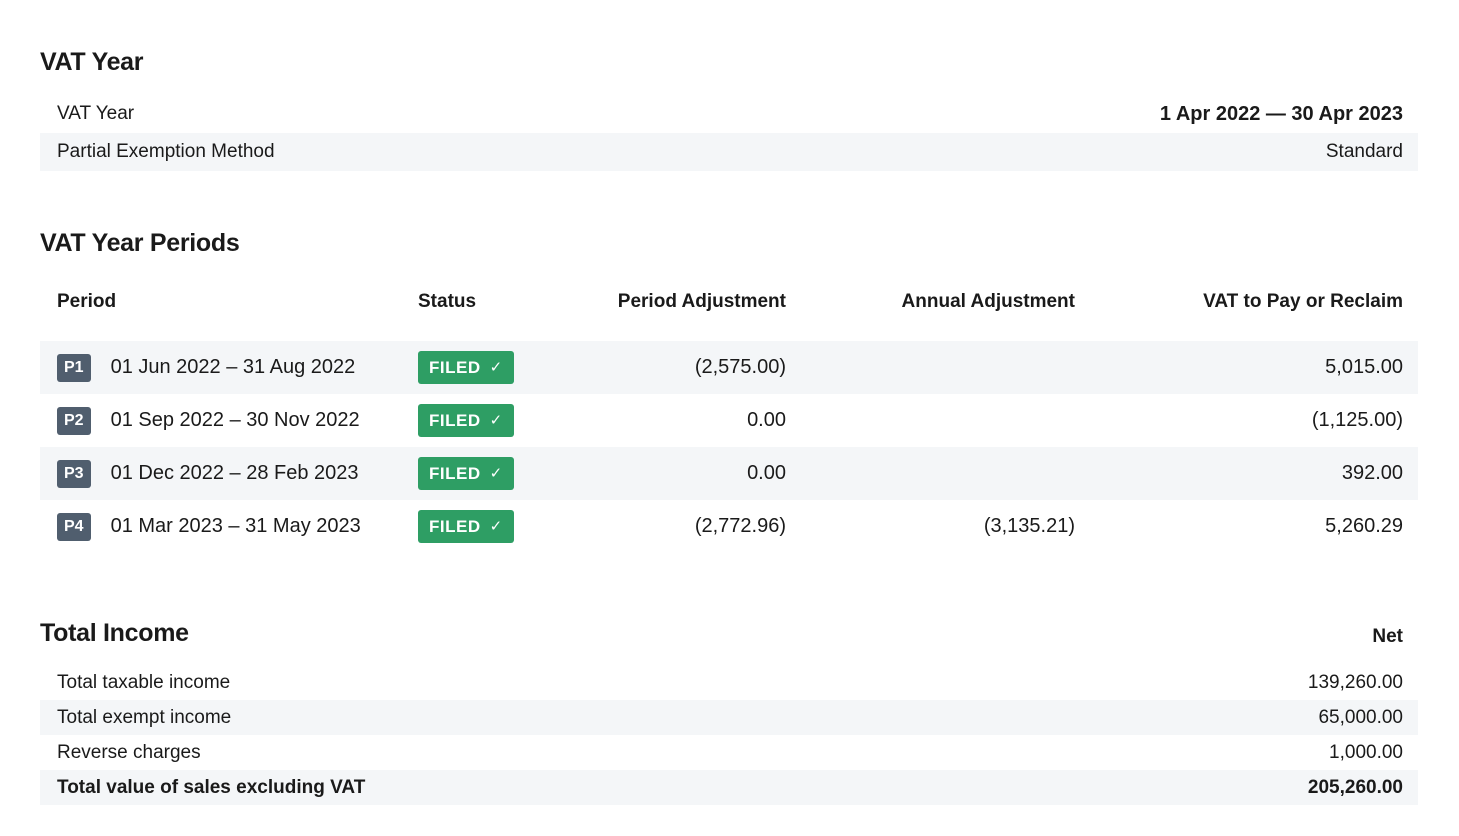  I want to click on period-badge: P2, so click(74, 420).